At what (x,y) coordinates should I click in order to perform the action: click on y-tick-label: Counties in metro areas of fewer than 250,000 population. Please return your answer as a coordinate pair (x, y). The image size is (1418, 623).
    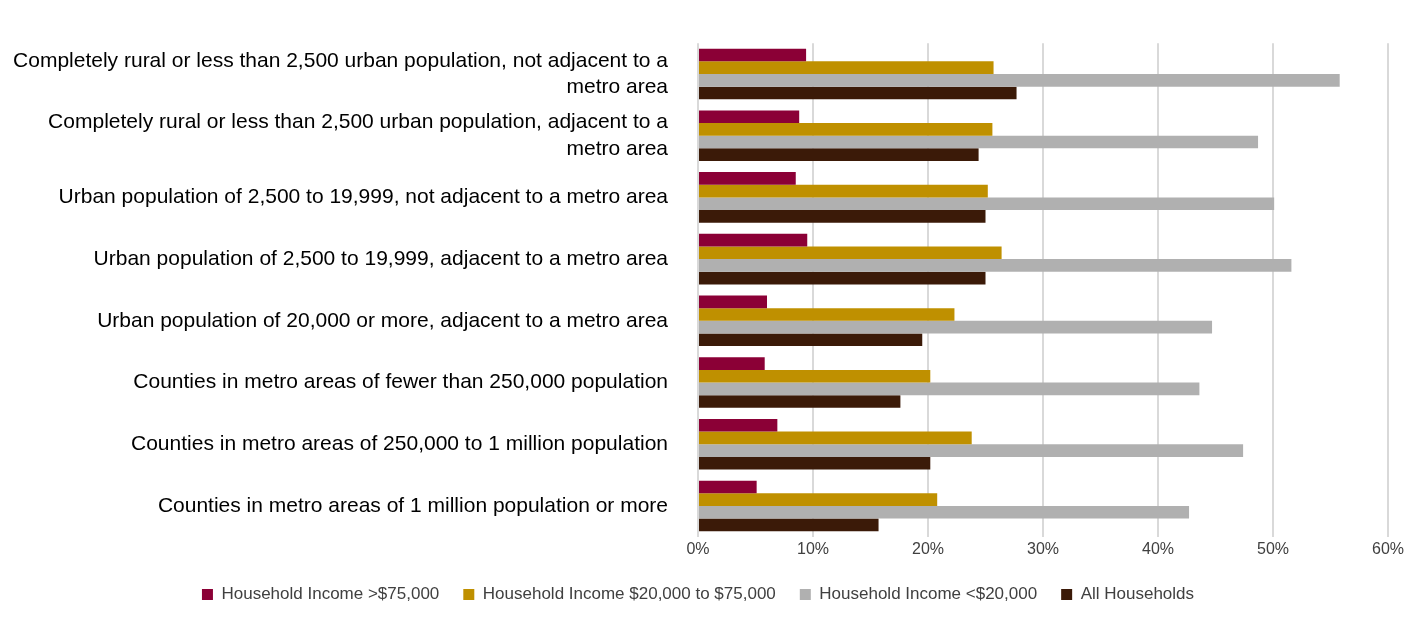
    Looking at the image, I should click on (400, 381).